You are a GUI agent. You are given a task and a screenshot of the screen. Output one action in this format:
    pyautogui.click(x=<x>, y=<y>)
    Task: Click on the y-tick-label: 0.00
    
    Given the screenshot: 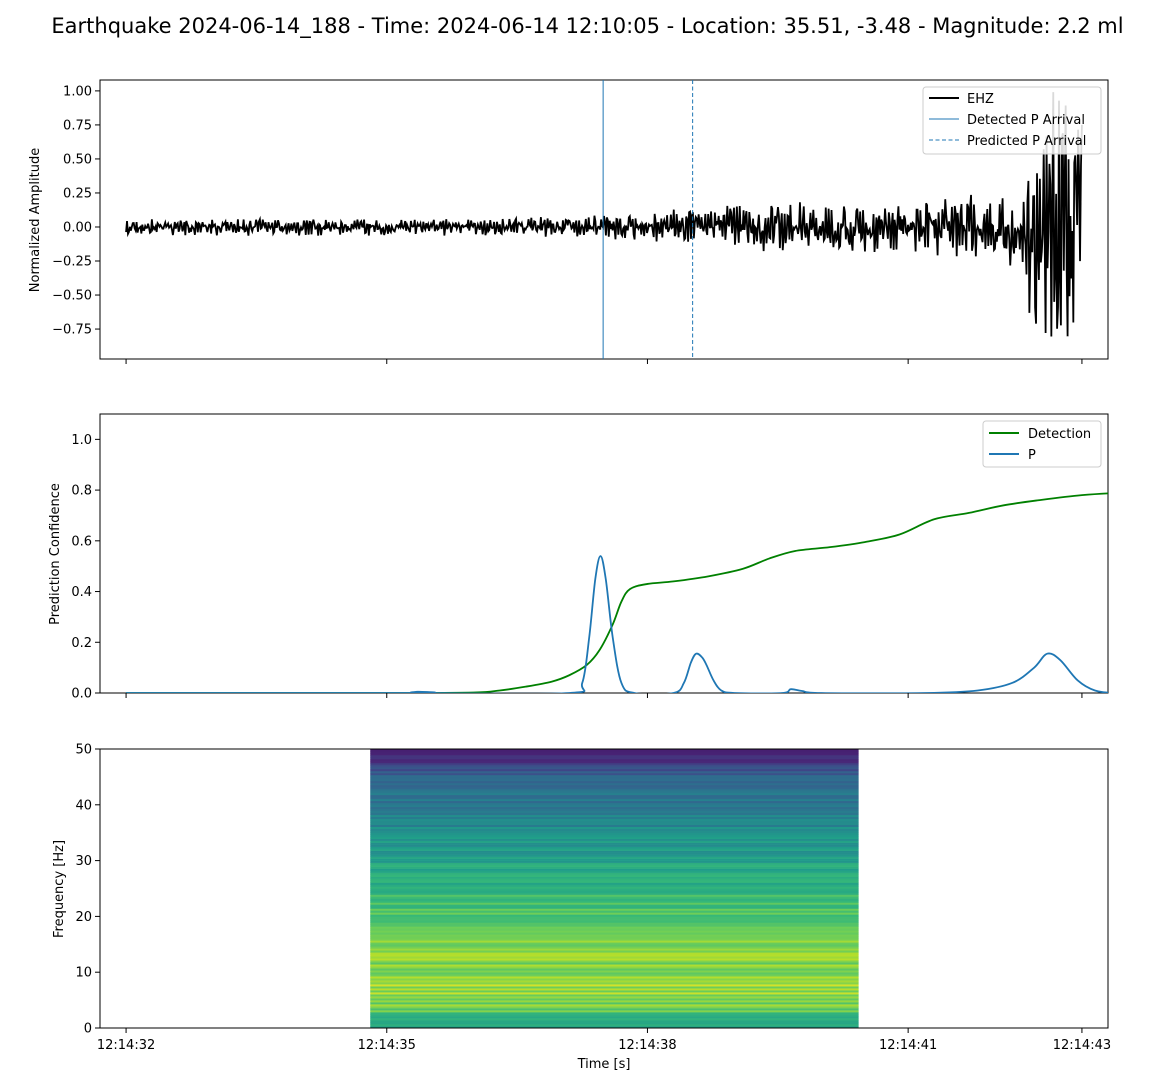 What is the action you would take?
    pyautogui.click(x=77, y=227)
    